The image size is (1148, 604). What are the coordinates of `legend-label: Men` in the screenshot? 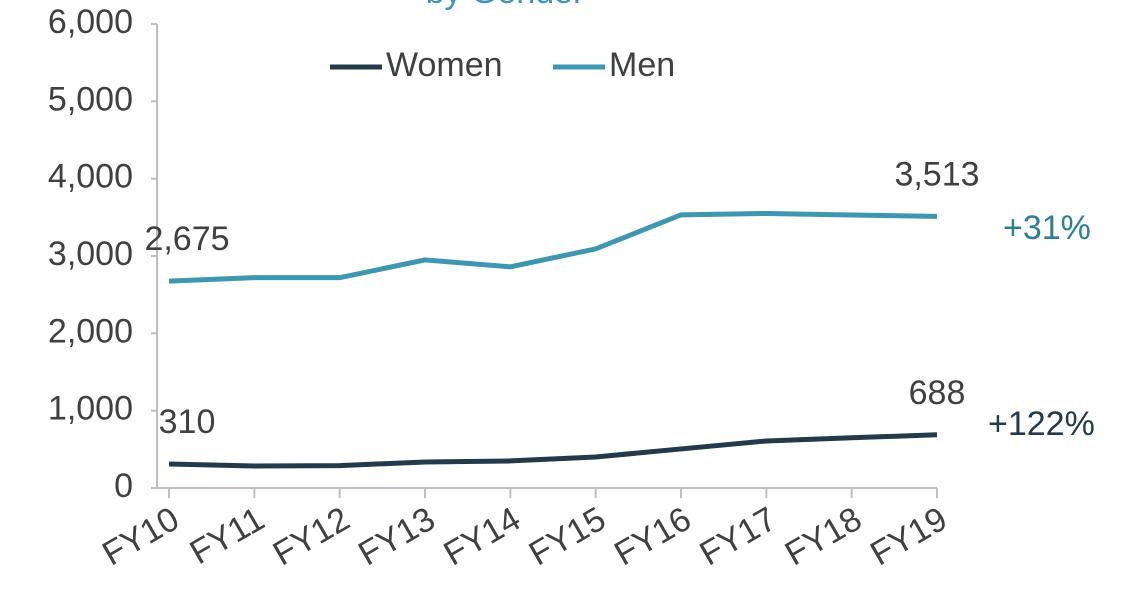 It's located at (642, 65).